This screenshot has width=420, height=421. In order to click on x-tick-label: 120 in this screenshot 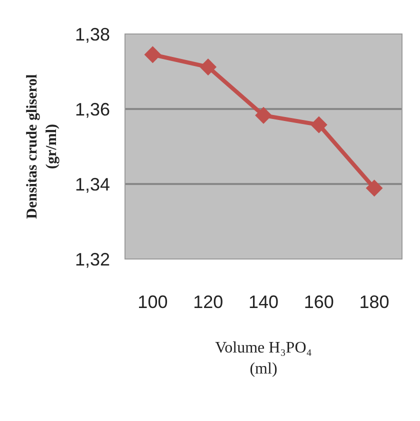, I will do `click(208, 302)`.